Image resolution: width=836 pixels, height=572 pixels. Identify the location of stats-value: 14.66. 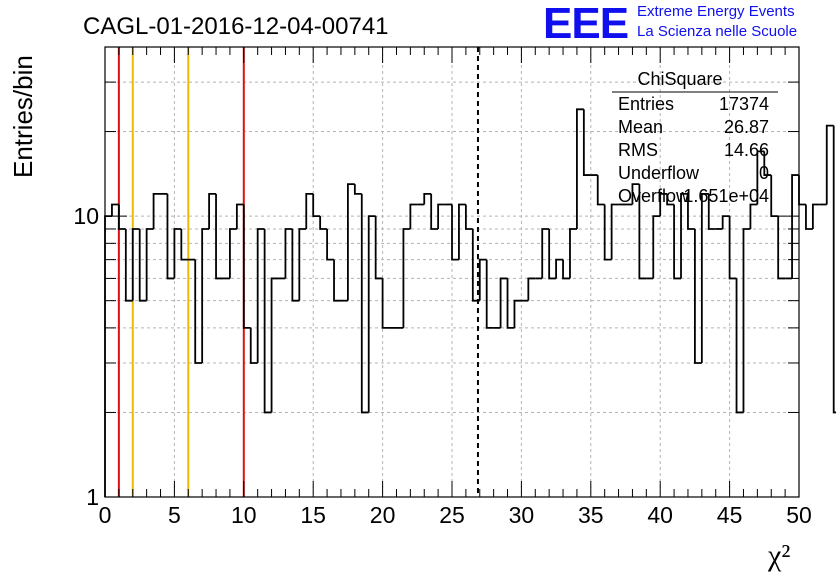
(746, 150).